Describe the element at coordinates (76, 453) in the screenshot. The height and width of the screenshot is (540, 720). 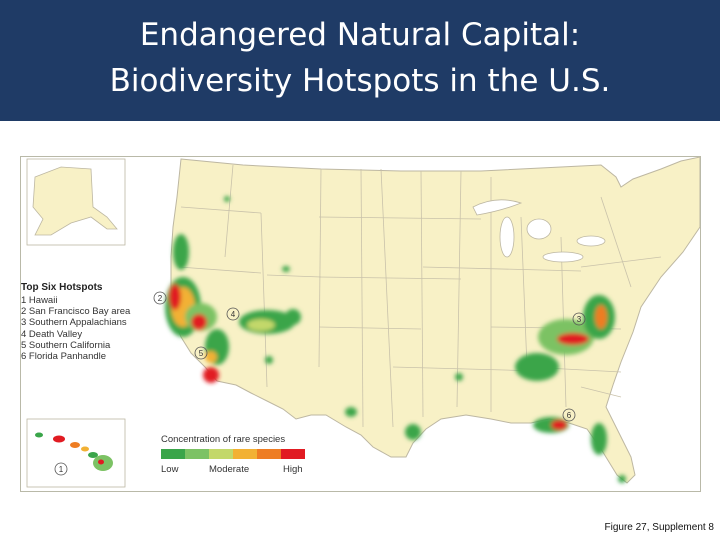
I see `hawaii-inset` at that location.